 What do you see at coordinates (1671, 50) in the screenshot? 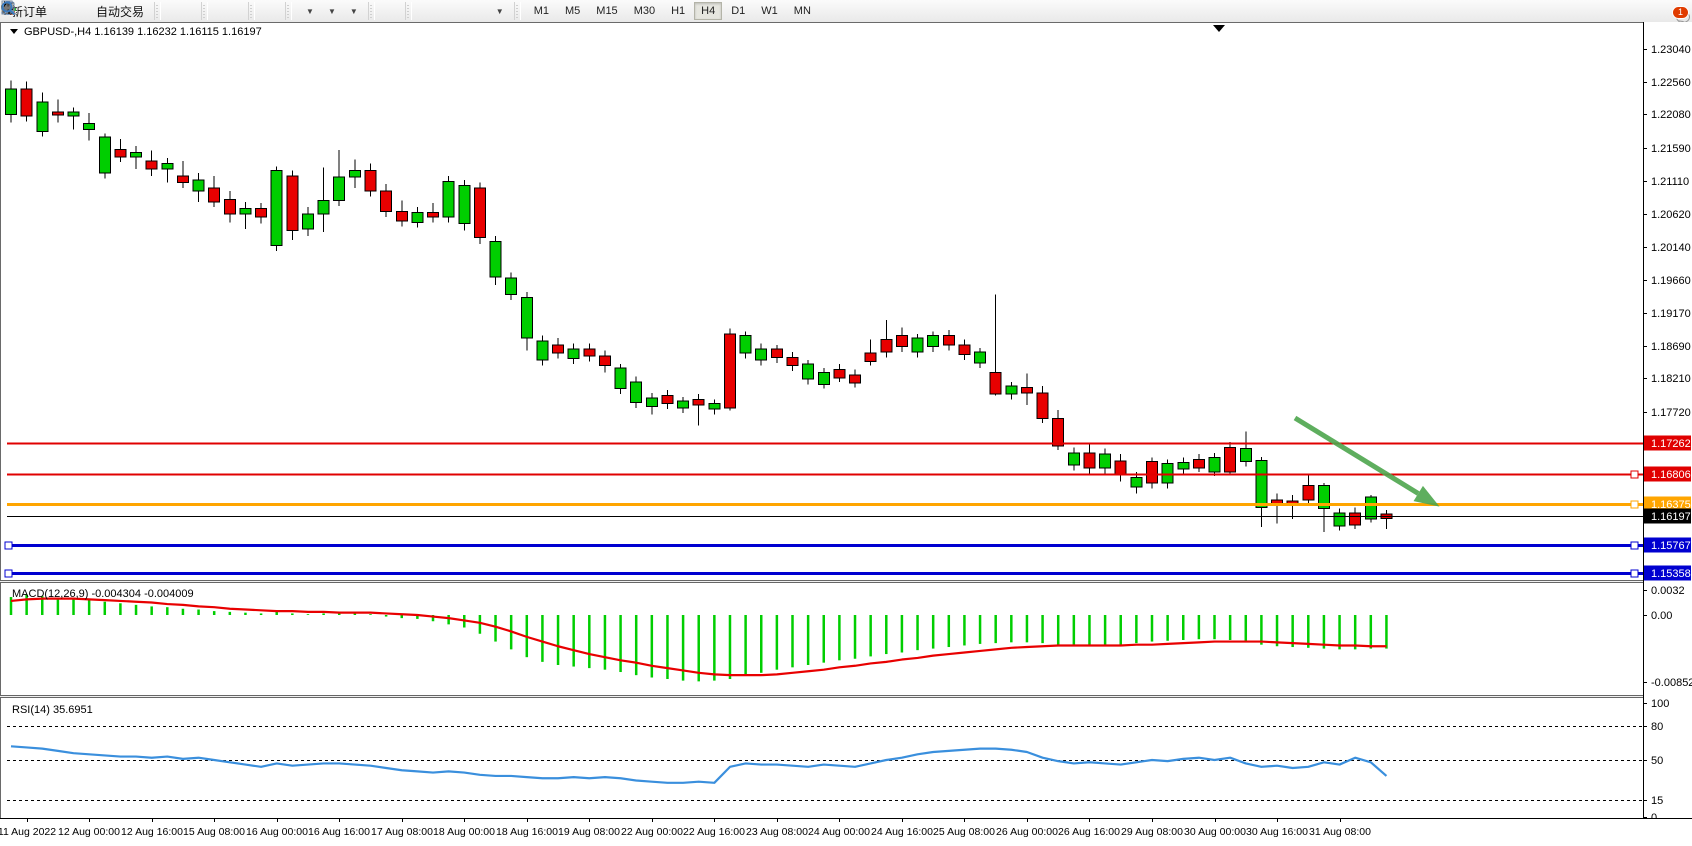
I see `price-tick-label: 1.23040` at bounding box center [1671, 50].